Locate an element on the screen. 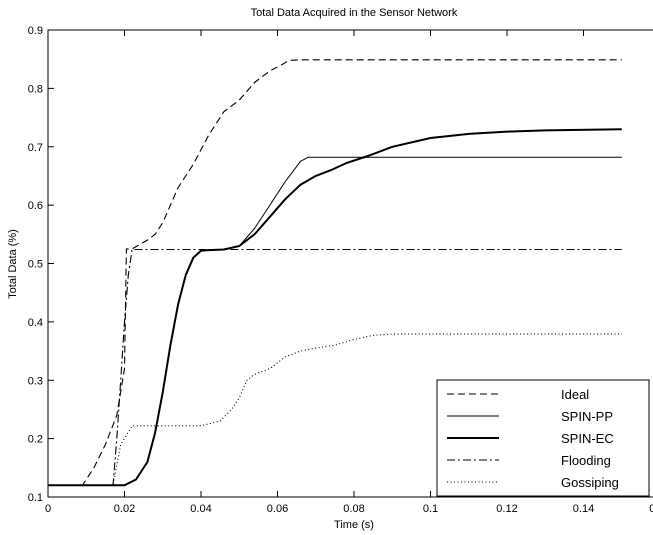  y-axis-label: Total Data (%) is located at coordinates (13, 264).